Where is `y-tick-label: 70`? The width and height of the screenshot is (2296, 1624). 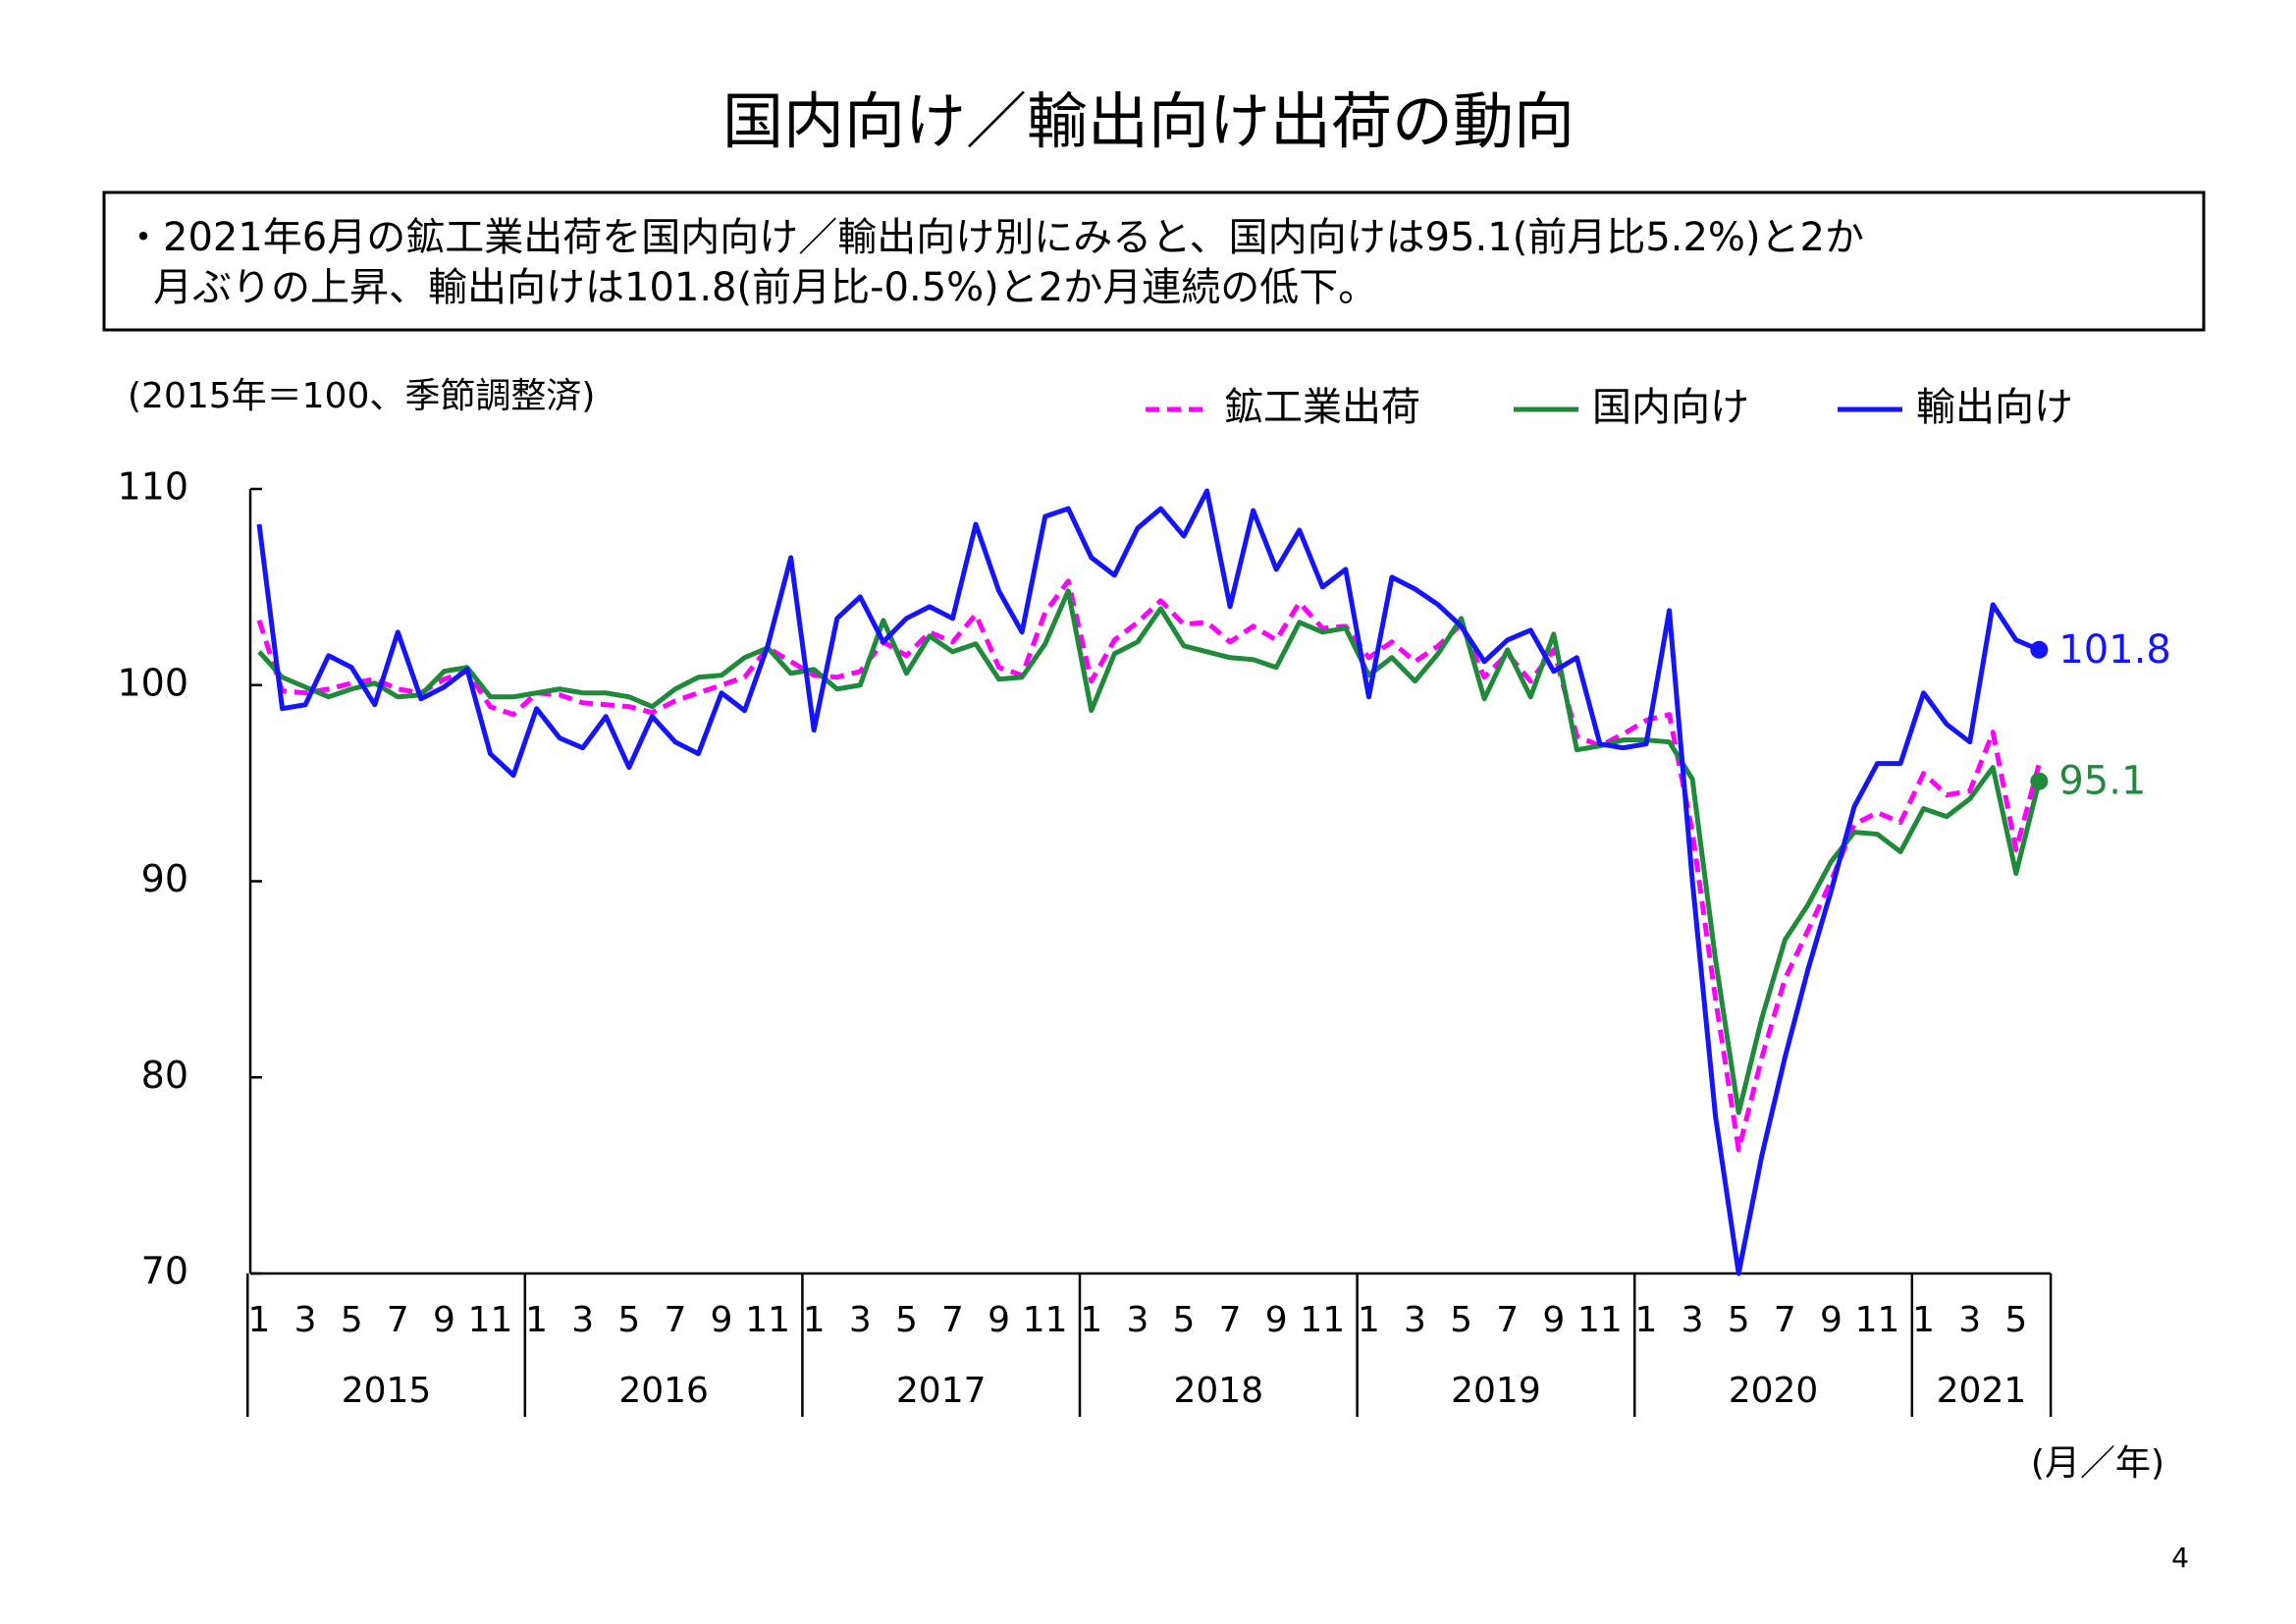 y-tick-label: 70 is located at coordinates (164, 1271).